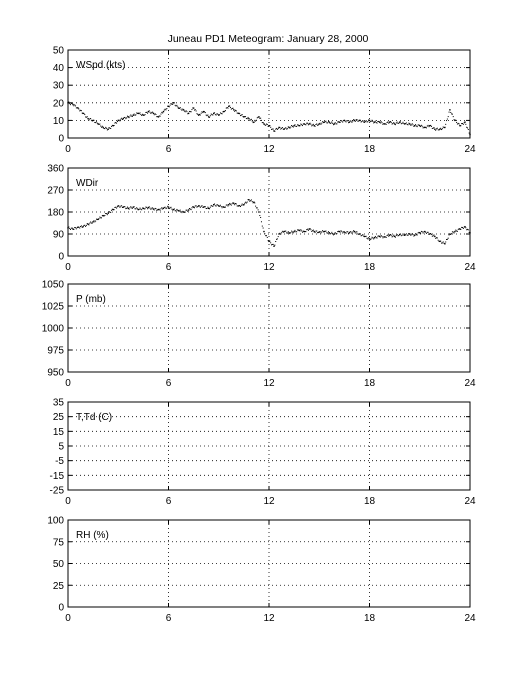 The width and height of the screenshot is (520, 683). Describe the element at coordinates (94, 417) in the screenshot. I see `panel-label: T,Td (C)` at that location.